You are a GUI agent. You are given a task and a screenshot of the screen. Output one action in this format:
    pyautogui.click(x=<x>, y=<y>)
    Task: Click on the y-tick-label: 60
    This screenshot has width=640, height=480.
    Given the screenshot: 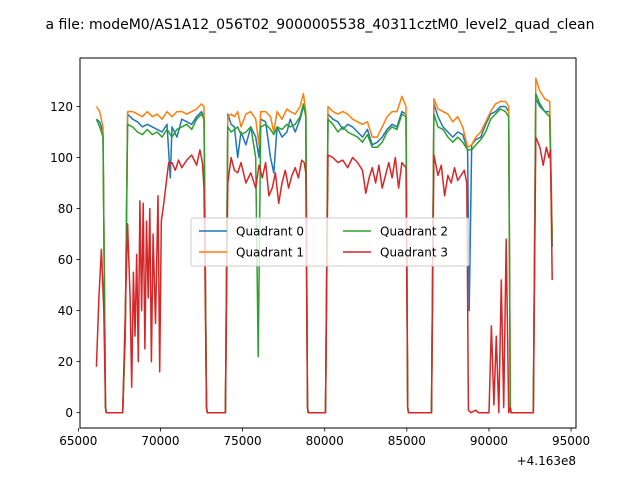 What is the action you would take?
    pyautogui.click(x=65, y=260)
    